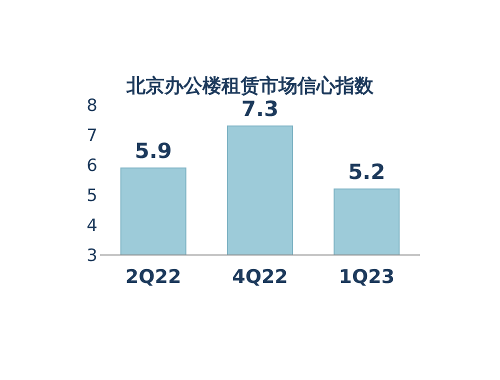 The width and height of the screenshot is (500, 380). What do you see at coordinates (250, 86) in the screenshot?
I see `chart-title: 北京办公楼租赁市场信心指数` at bounding box center [250, 86].